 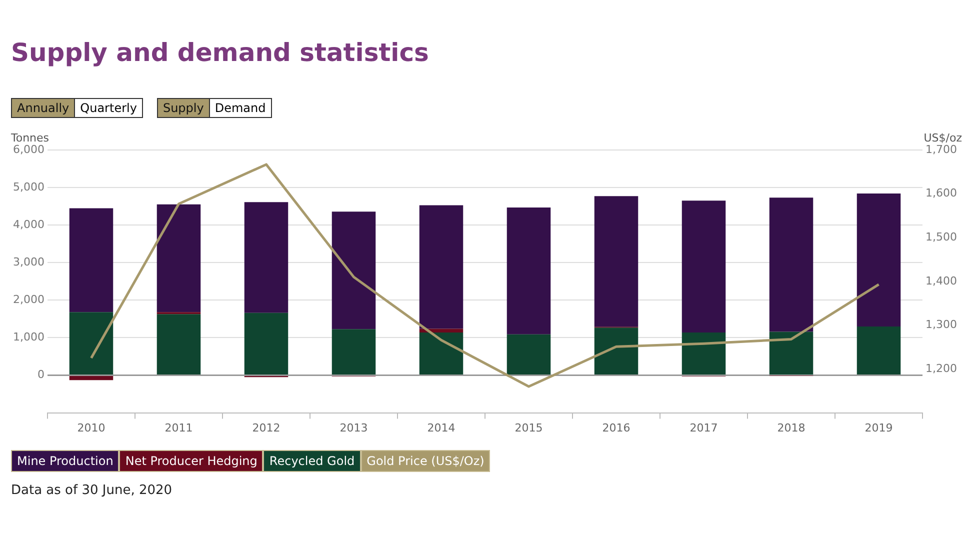 I want to click on x-tick-label: 2016, so click(x=616, y=427).